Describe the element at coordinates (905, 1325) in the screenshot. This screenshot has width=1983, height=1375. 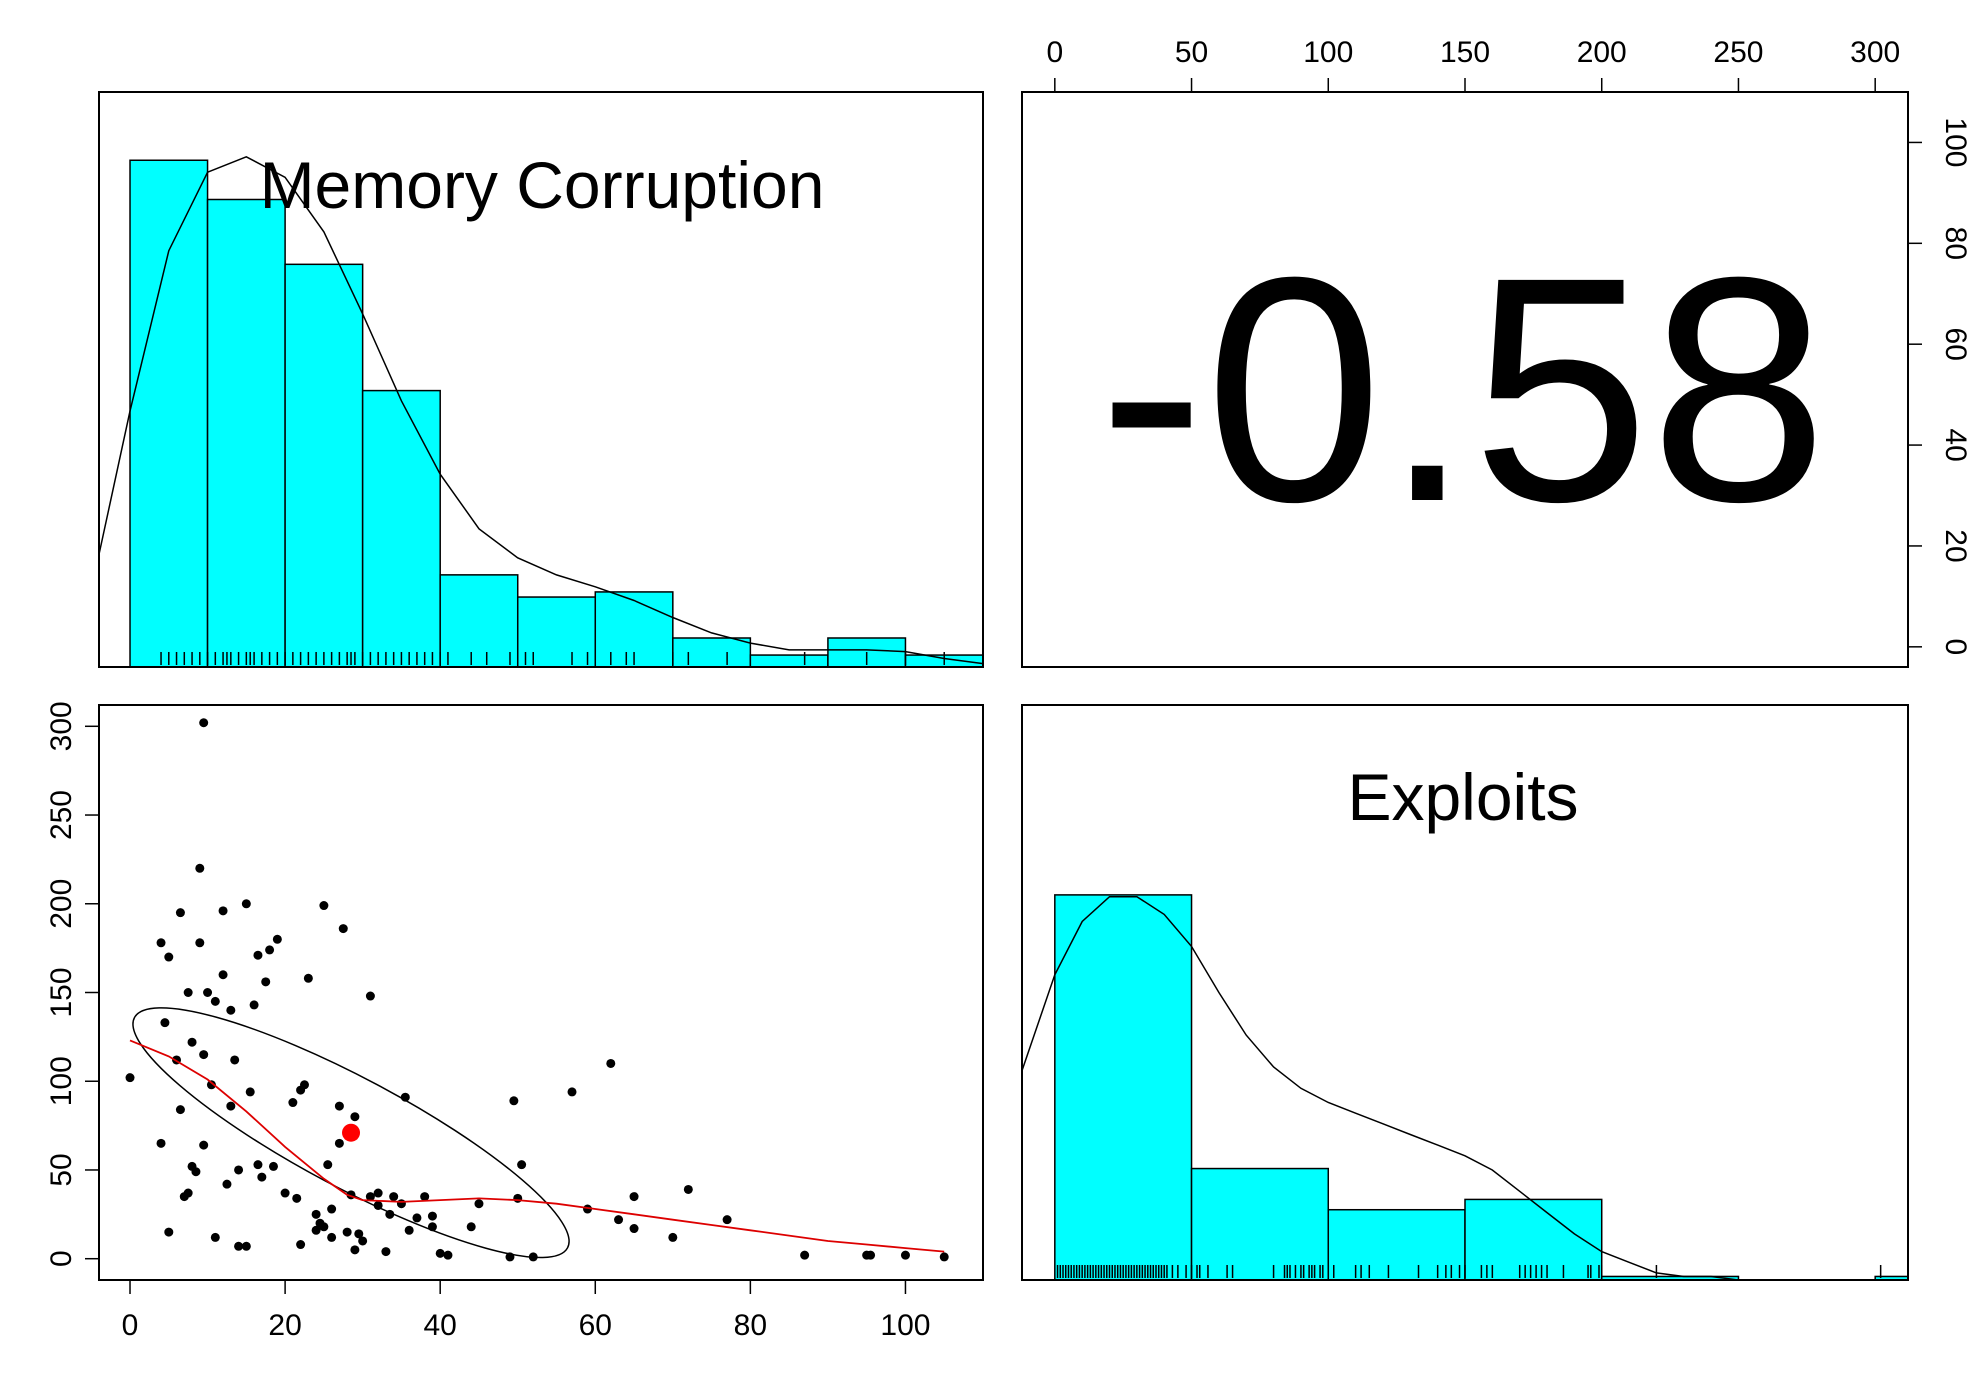
I see `x-tick-label: 100` at that location.